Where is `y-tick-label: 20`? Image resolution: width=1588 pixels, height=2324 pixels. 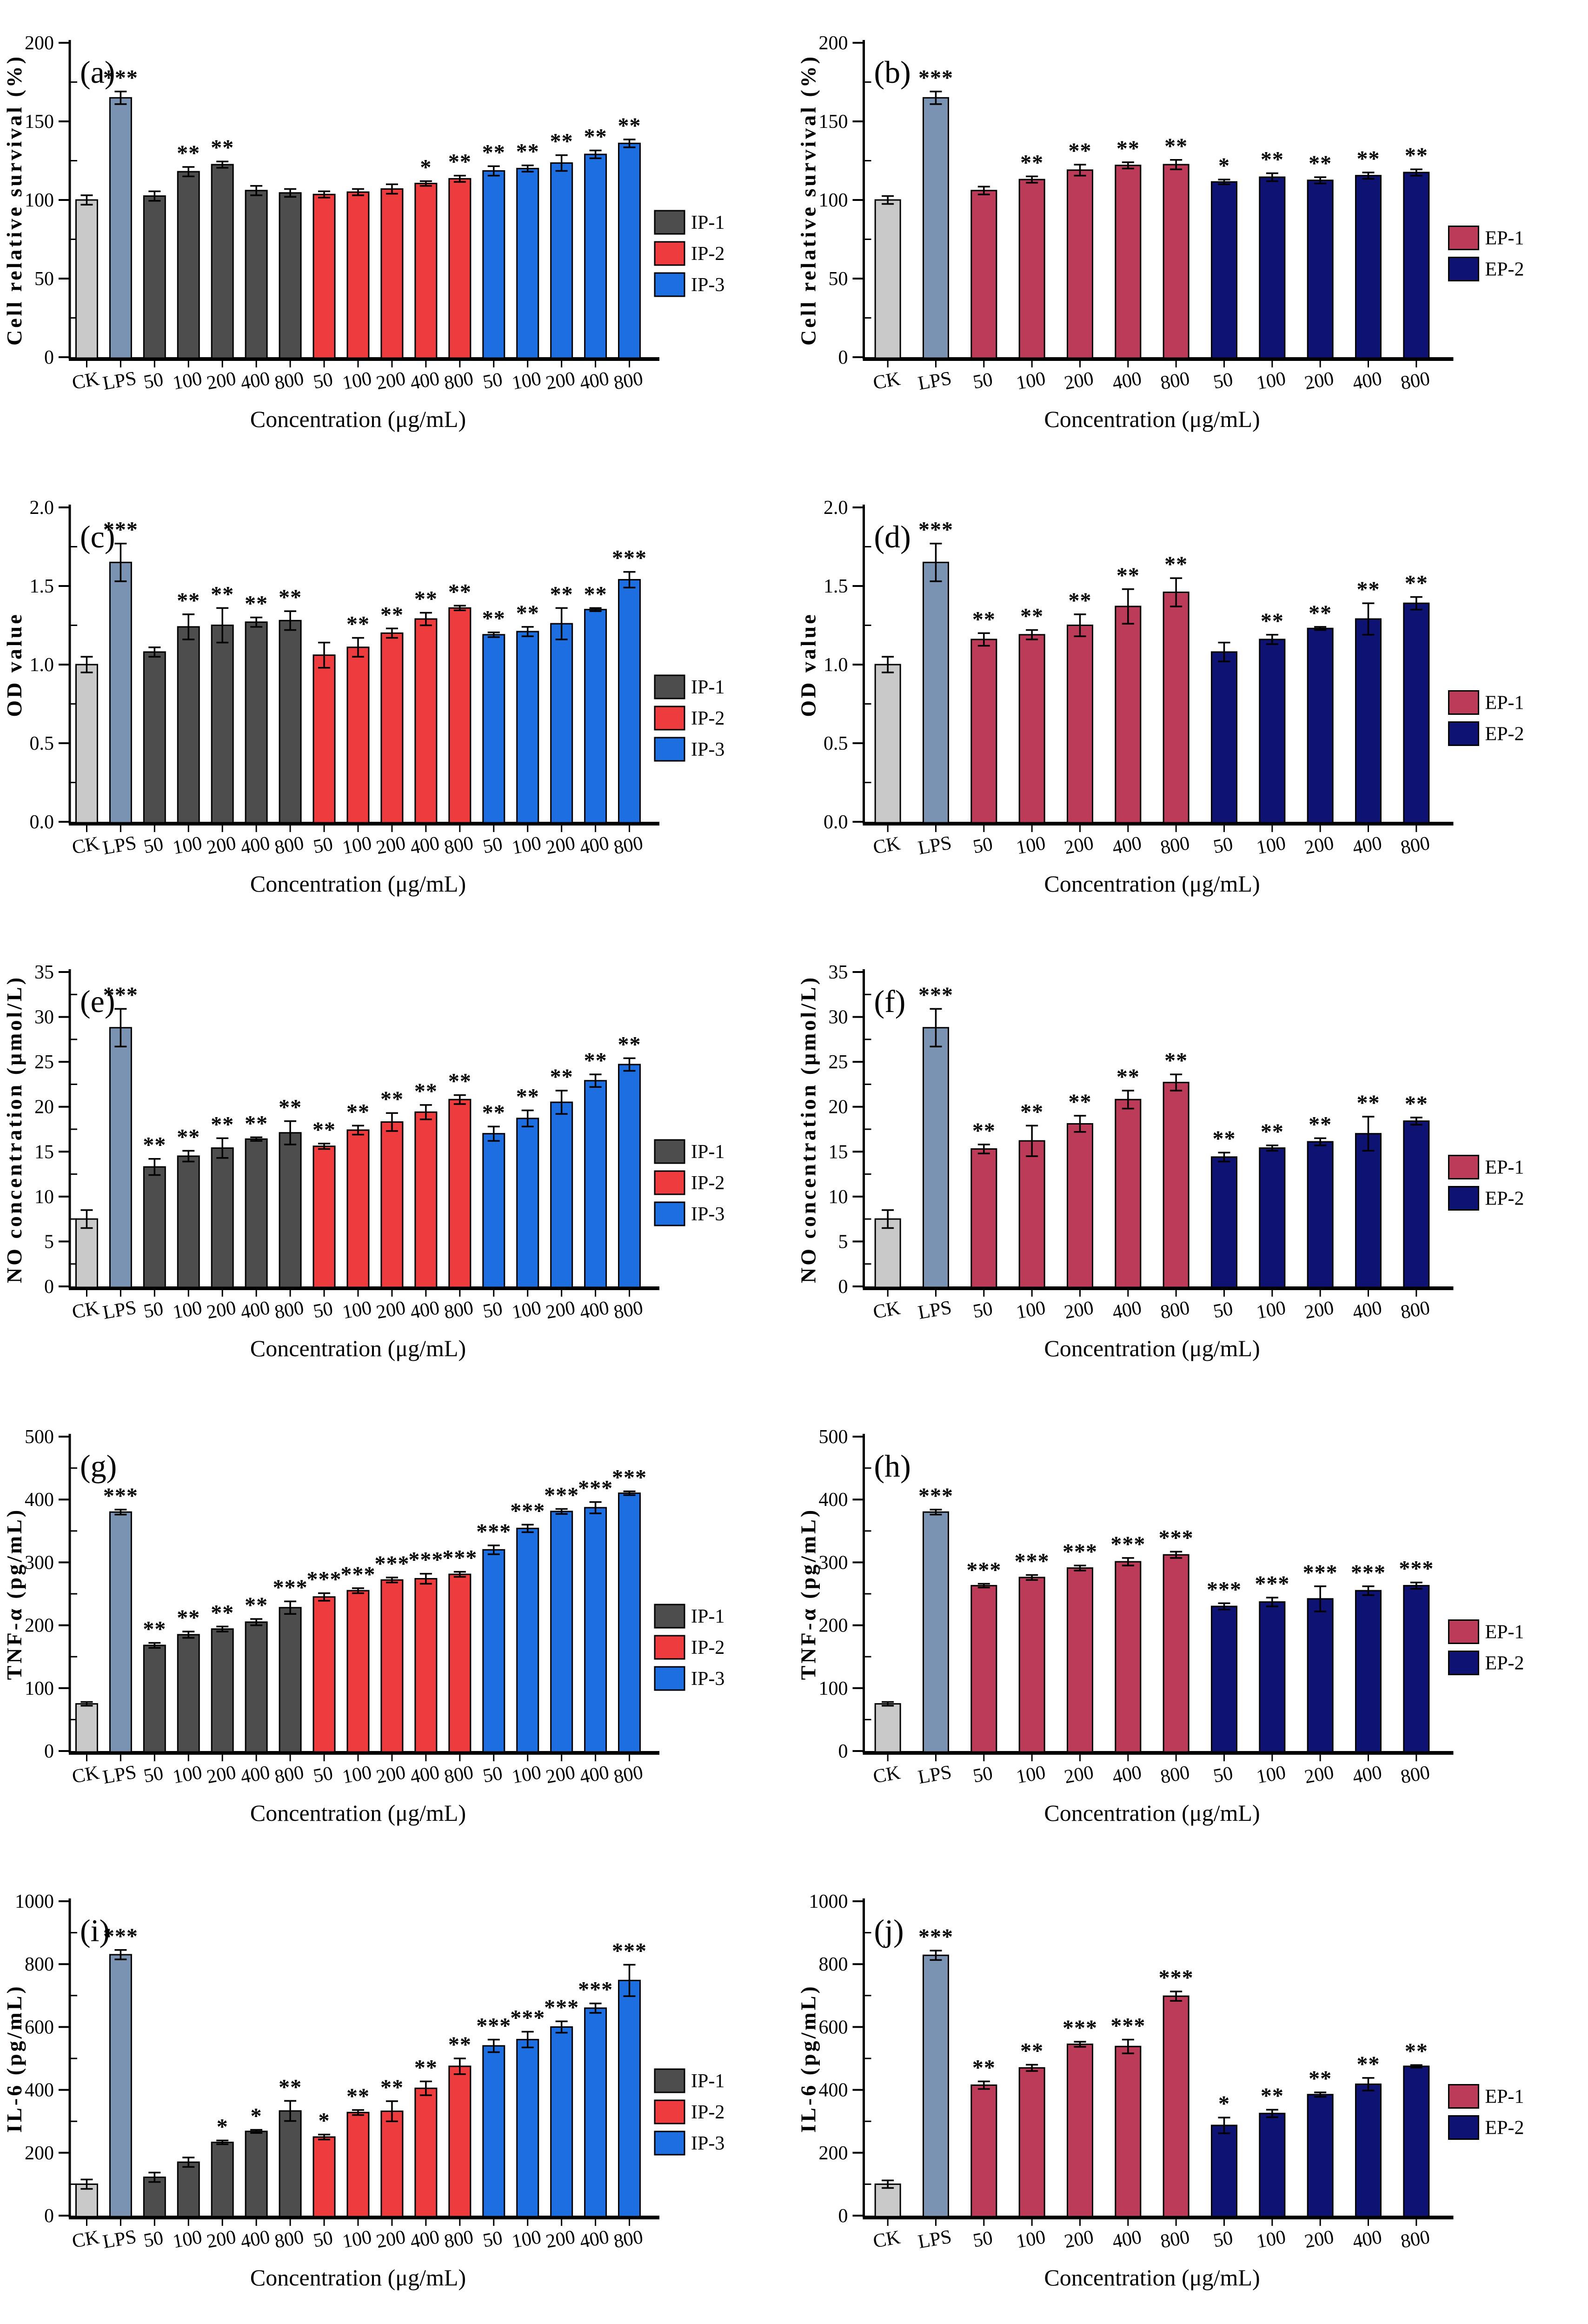 y-tick-label: 20 is located at coordinates (838, 1107).